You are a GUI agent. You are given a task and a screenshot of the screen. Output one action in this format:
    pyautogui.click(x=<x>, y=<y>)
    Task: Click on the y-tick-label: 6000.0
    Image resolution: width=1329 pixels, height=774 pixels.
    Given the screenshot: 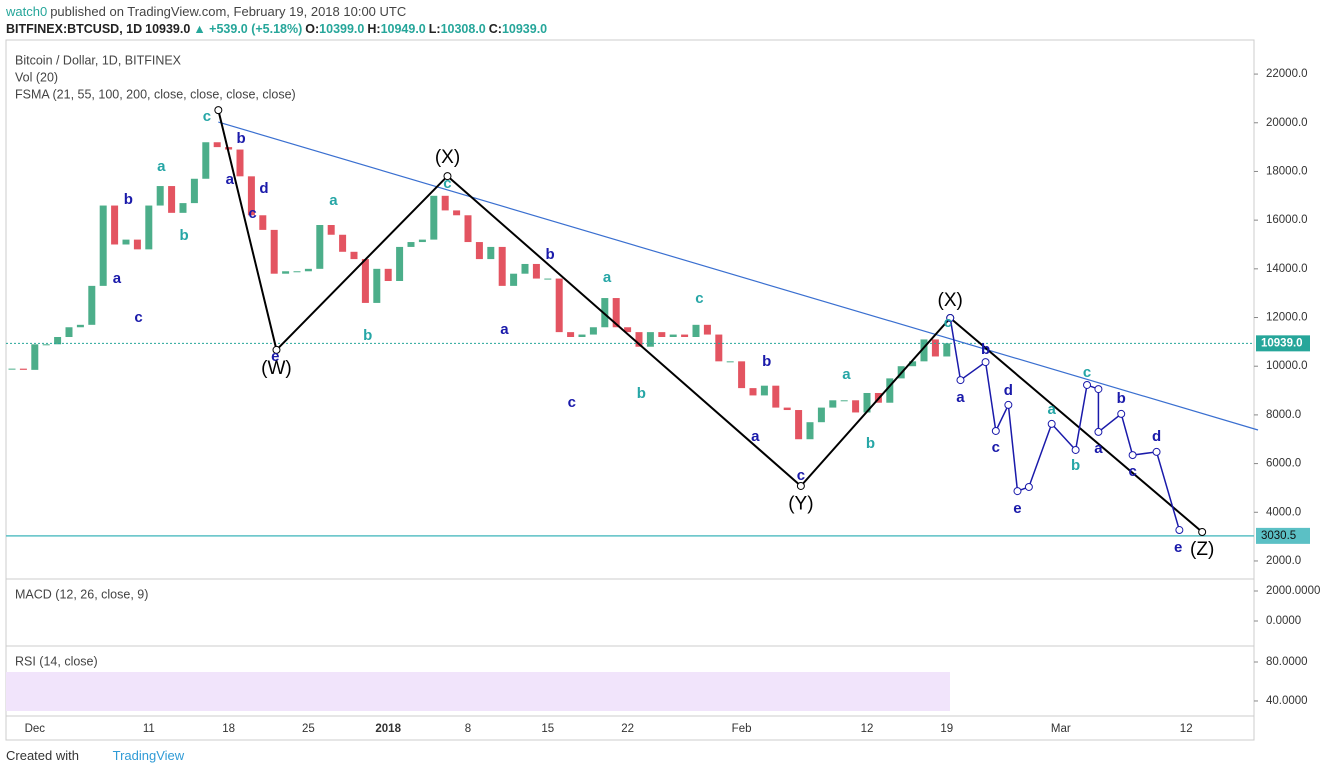 What is the action you would take?
    pyautogui.click(x=1283, y=464)
    